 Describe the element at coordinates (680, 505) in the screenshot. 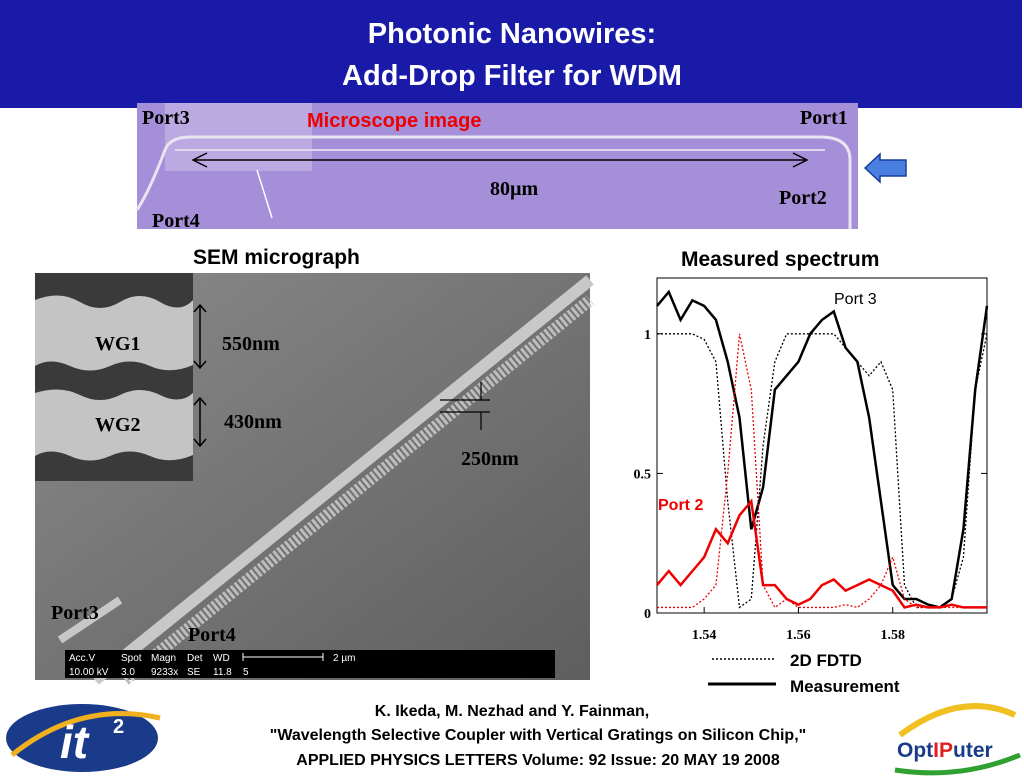

I see `annotation: Port 2` at that location.